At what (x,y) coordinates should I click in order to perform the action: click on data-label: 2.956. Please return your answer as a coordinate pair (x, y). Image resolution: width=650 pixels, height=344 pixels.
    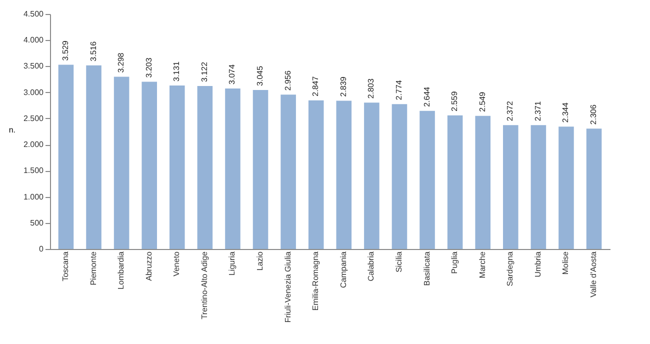
    Looking at the image, I should click on (287, 80).